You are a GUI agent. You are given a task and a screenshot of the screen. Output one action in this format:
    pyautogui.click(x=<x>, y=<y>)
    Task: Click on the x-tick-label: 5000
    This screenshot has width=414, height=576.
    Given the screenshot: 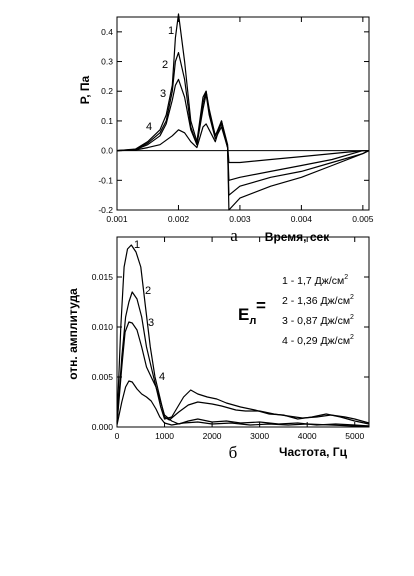 What is the action you would take?
    pyautogui.click(x=354, y=436)
    